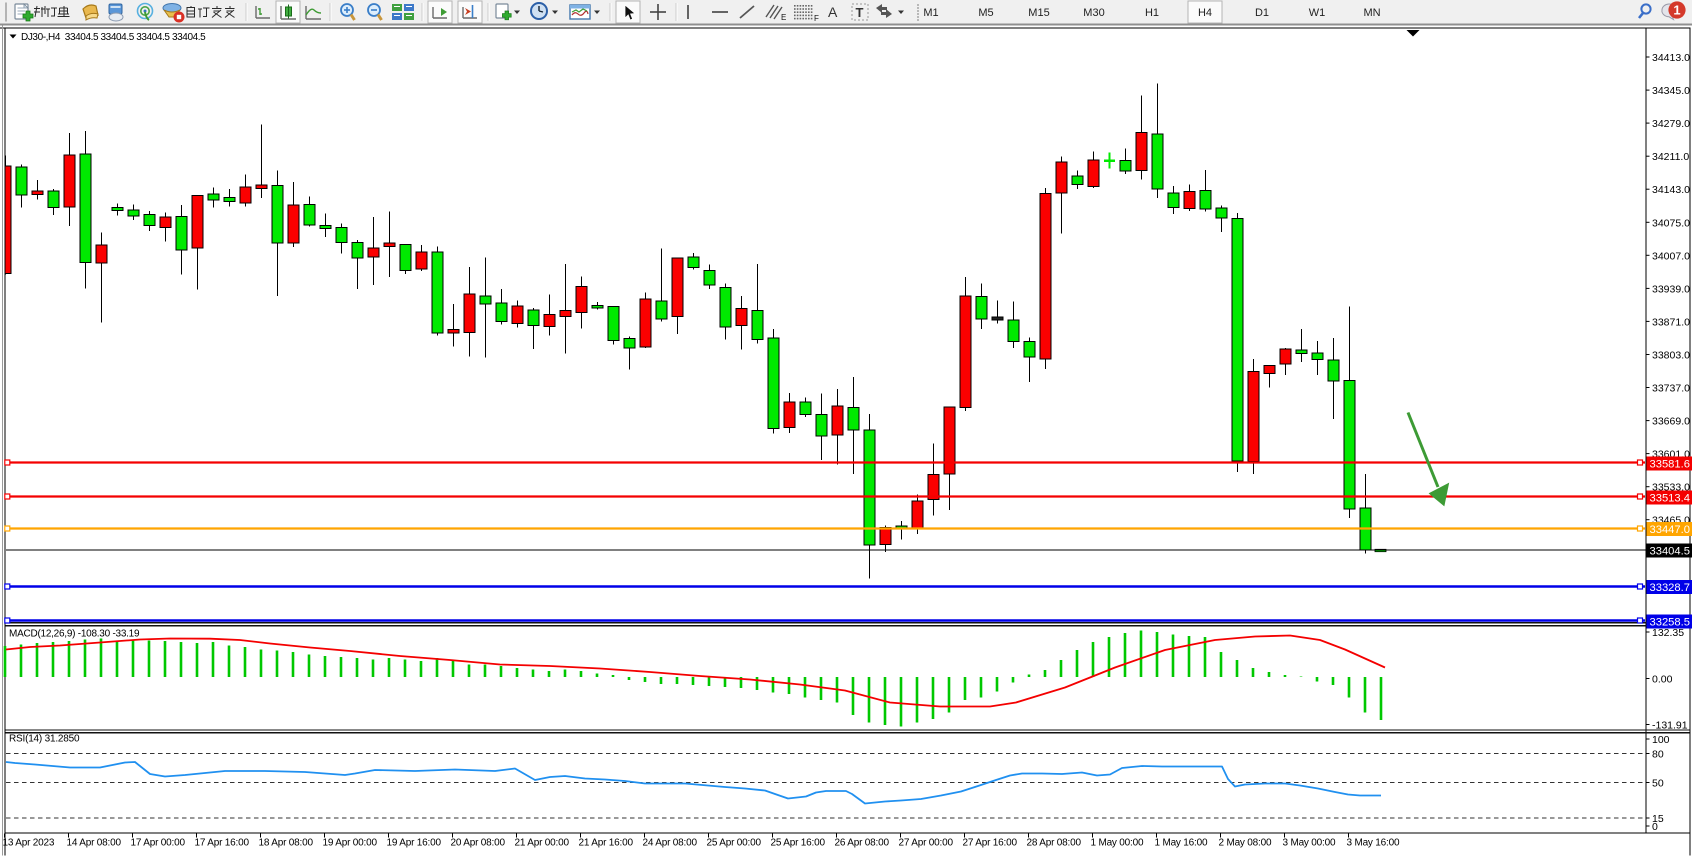  I want to click on svg-text: M5, so click(985, 13).